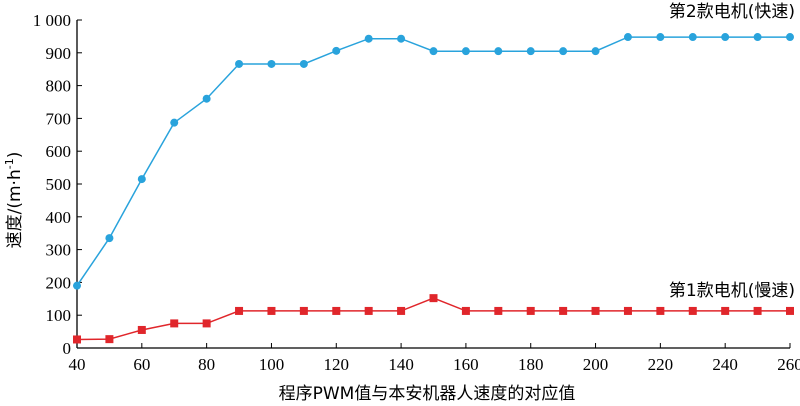 This screenshot has height=406, width=800. Describe the element at coordinates (661, 364) in the screenshot. I see `x-tick-label: 220` at that location.